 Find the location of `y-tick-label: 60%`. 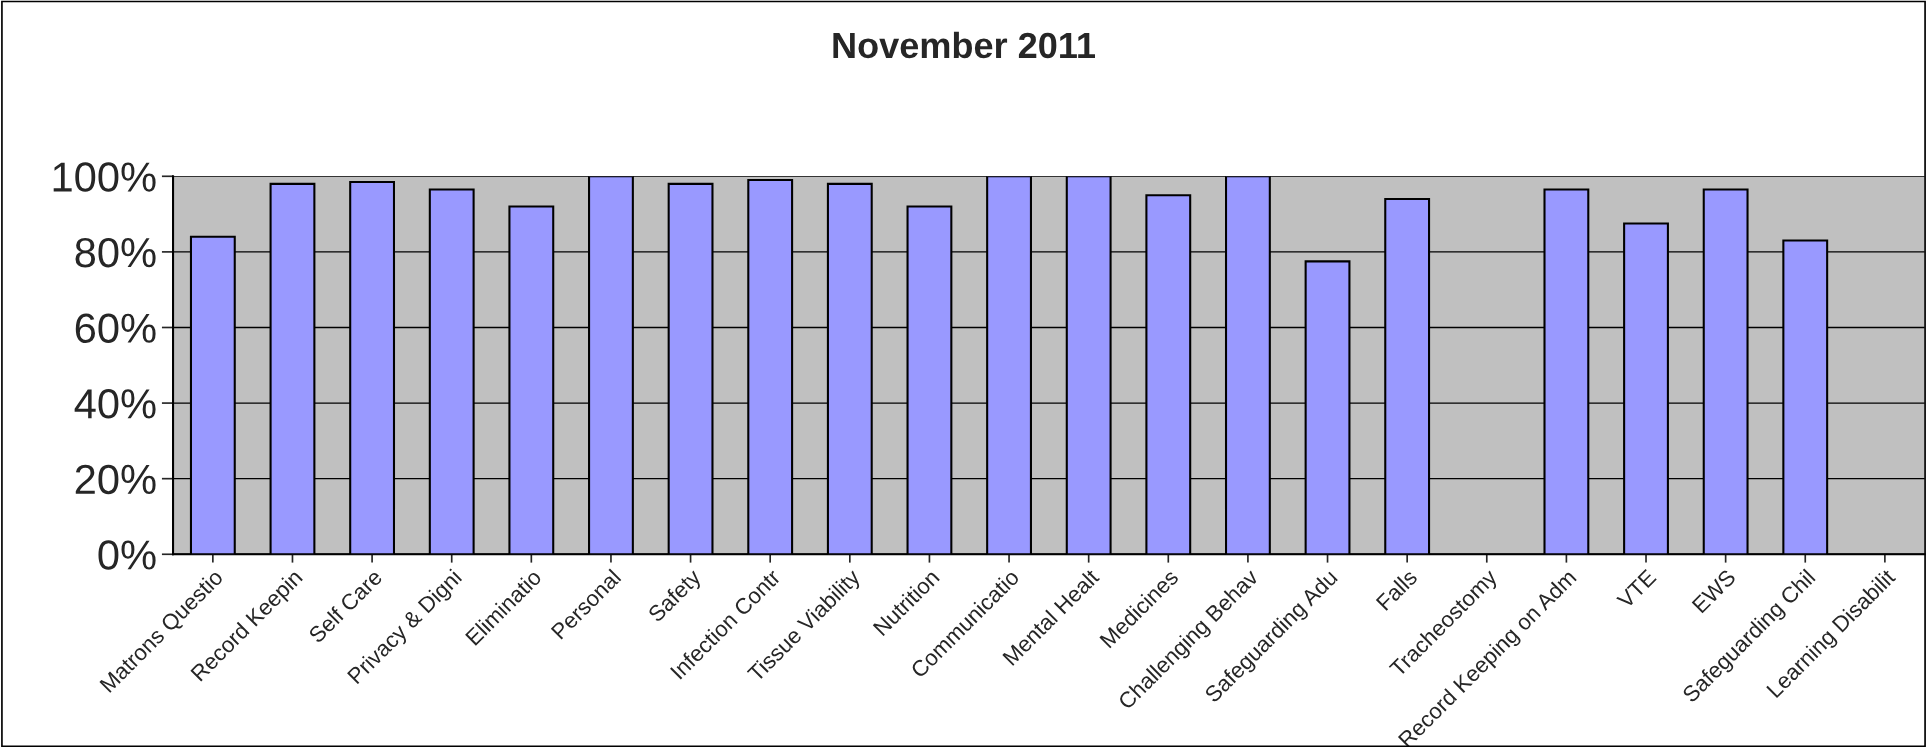

y-tick-label: 60% is located at coordinates (115, 328).